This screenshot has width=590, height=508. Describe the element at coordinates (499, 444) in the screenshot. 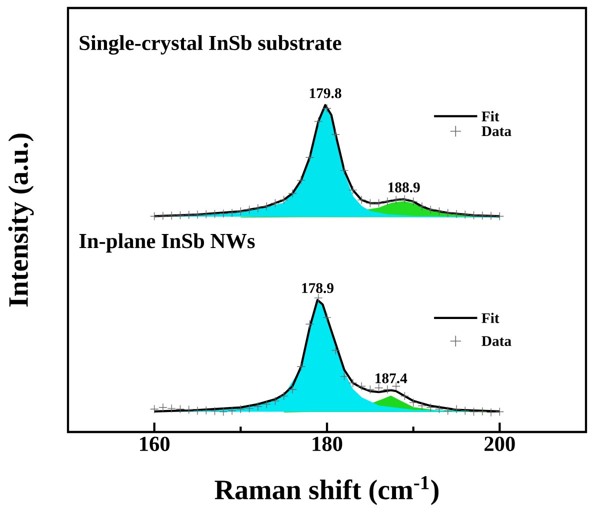

I see `x-tick-label: 200` at that location.